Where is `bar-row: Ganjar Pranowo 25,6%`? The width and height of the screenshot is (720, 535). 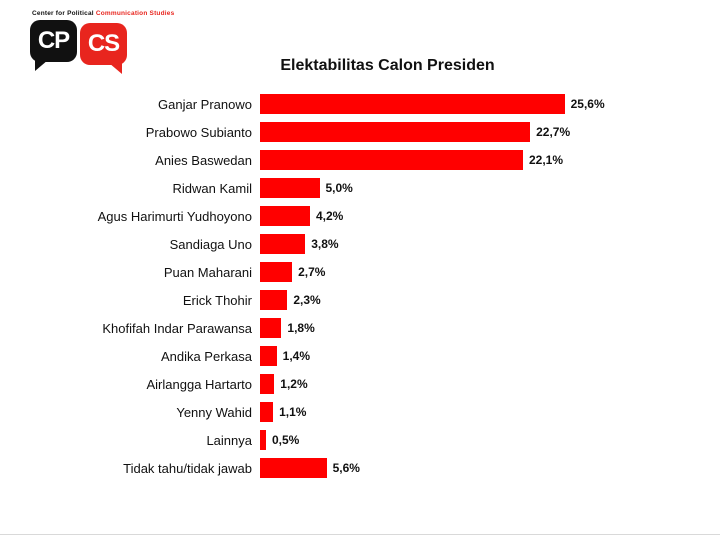 bar-row: Ganjar Pranowo 25,6% is located at coordinates (360, 104).